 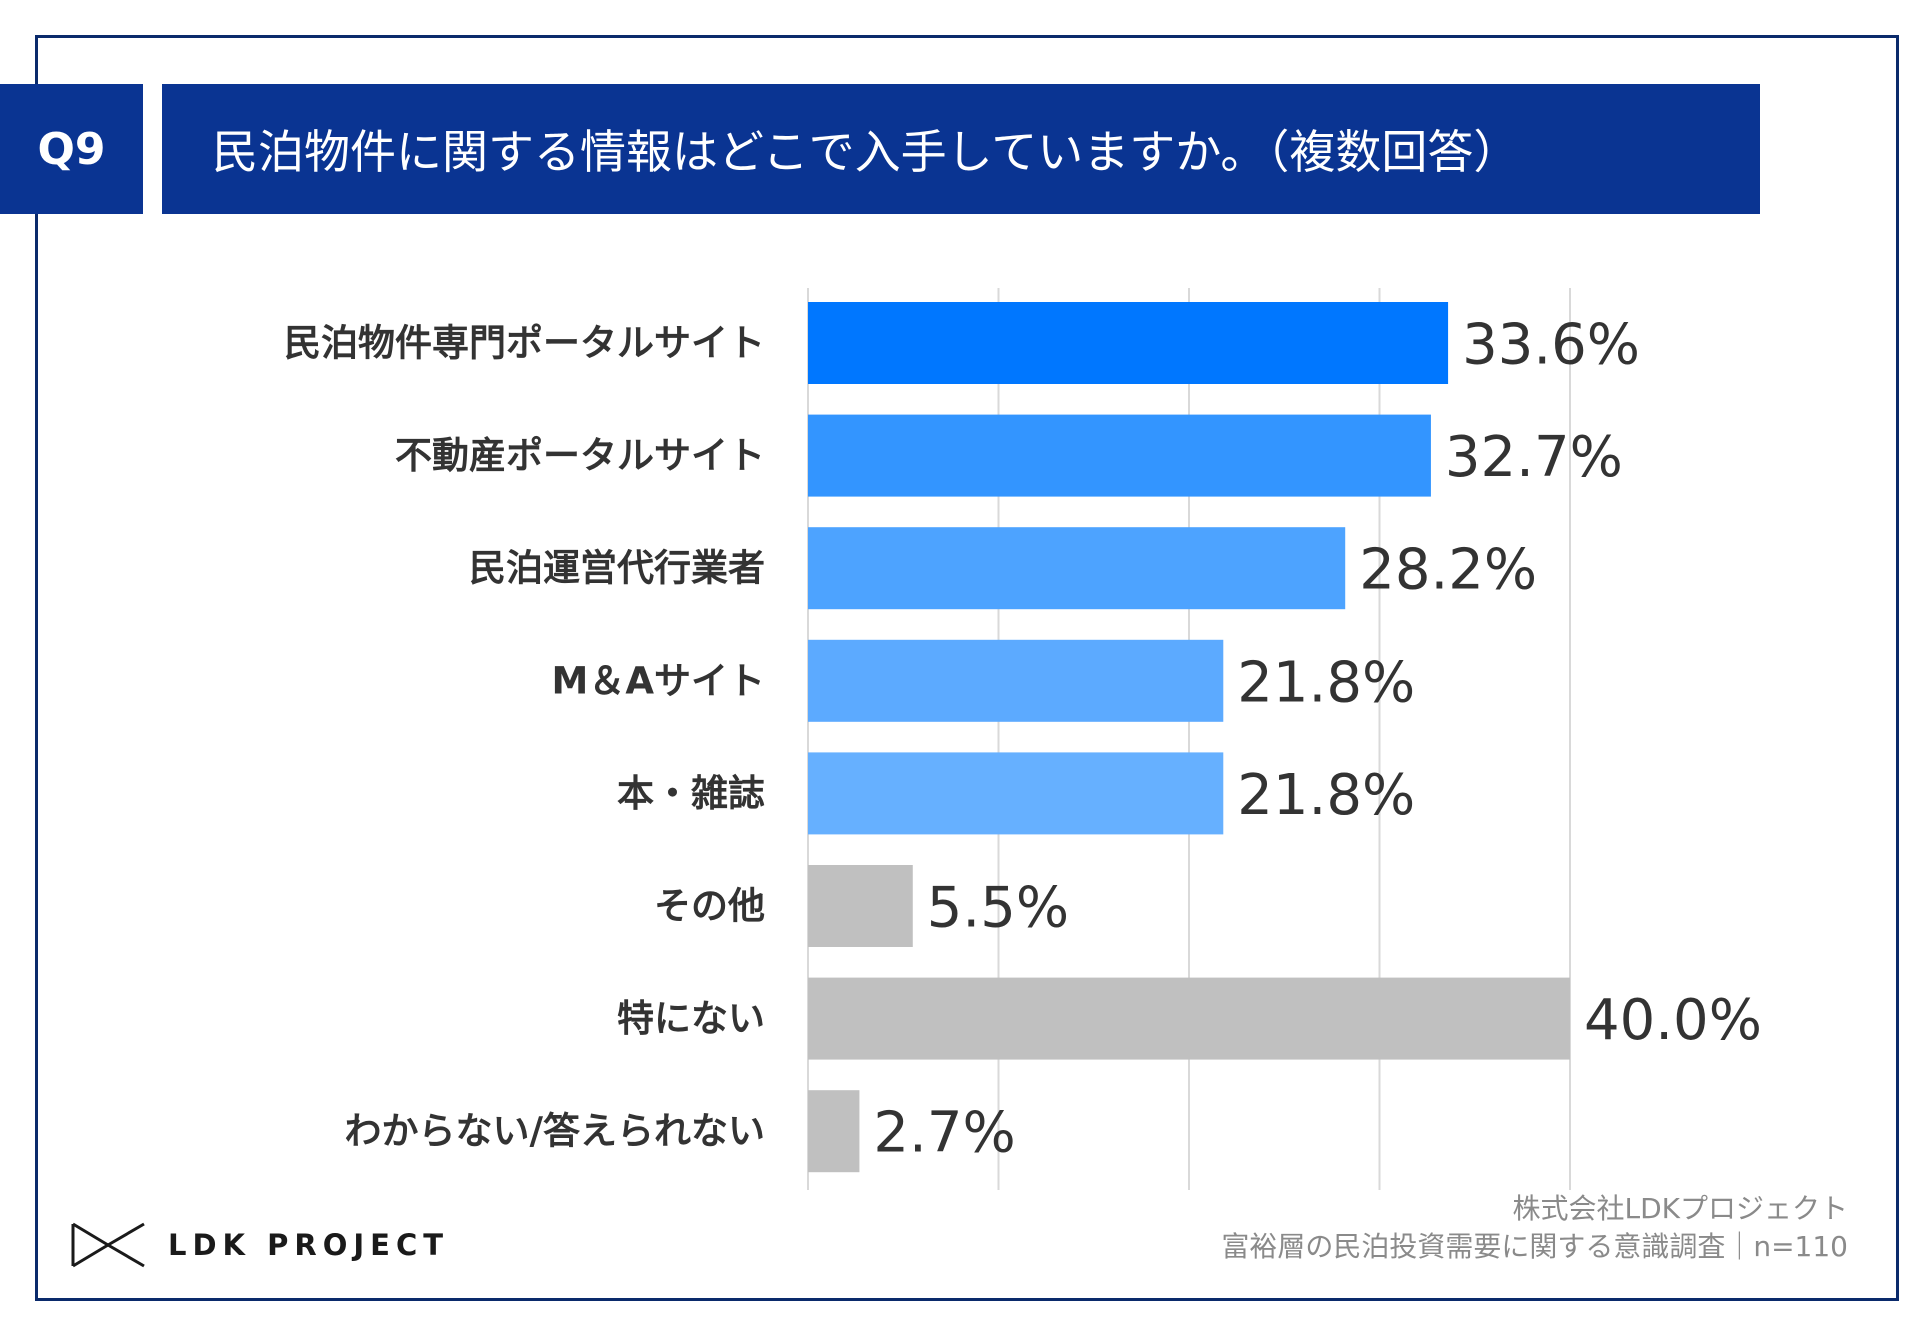 What do you see at coordinates (1680, 1208) in the screenshot?
I see `source-company: 株式会社LDKプロジェクト` at bounding box center [1680, 1208].